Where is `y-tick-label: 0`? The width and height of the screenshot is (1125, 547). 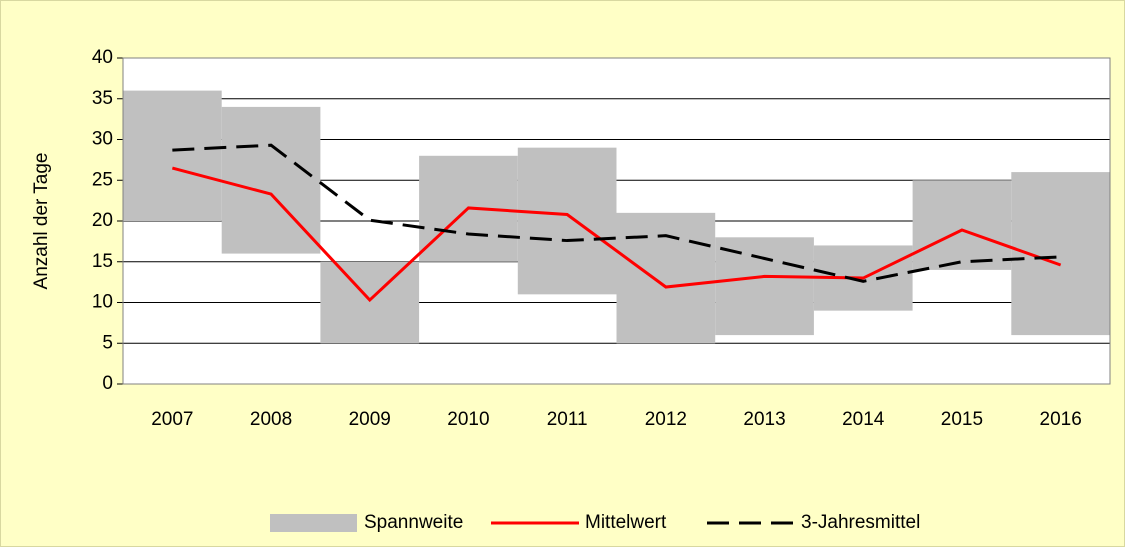 y-tick-label: 0 is located at coordinates (107, 383).